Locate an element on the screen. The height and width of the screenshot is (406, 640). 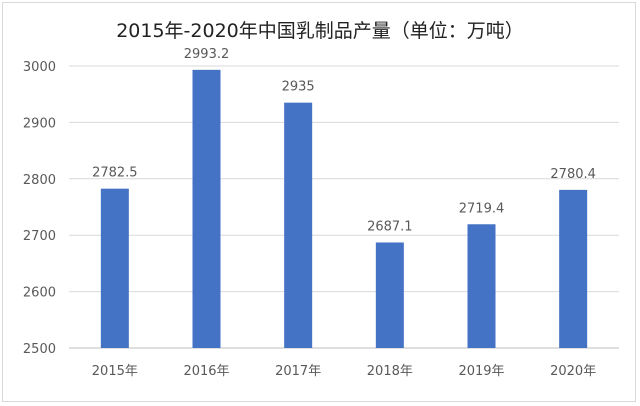
x-tick-label: 2016年 is located at coordinates (206, 371).